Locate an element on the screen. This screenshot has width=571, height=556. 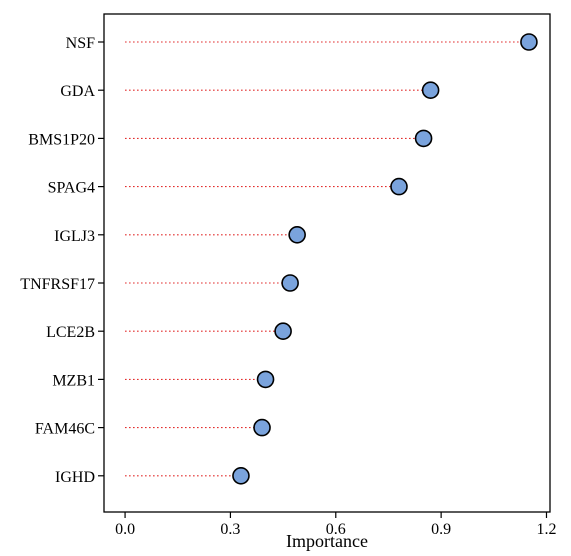
y-tick-label: IGLJ3 is located at coordinates (74, 236).